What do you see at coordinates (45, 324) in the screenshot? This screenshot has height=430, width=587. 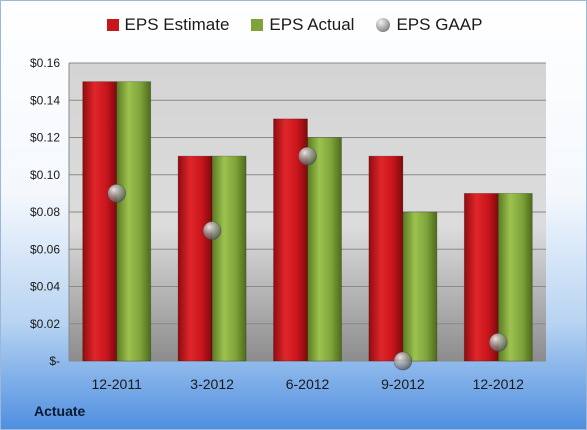 I see `y-tick-label: $0.02` at bounding box center [45, 324].